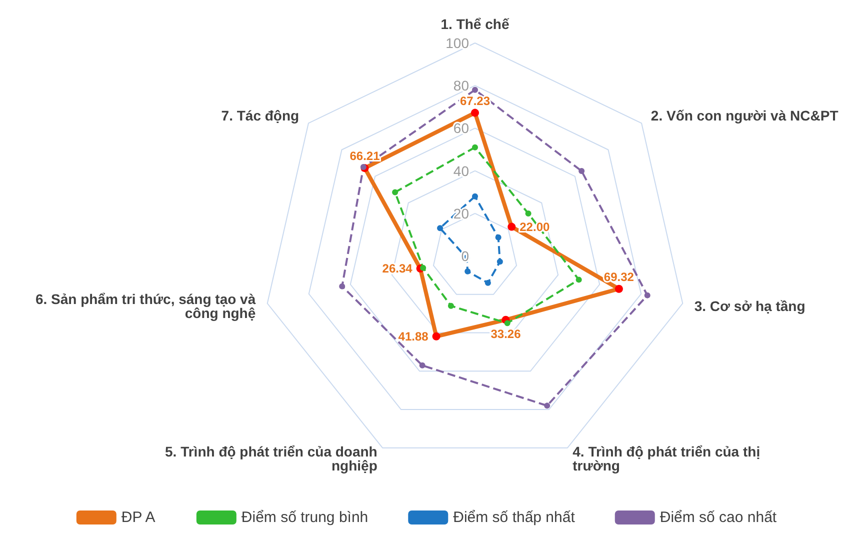 The height and width of the screenshot is (535, 853). Describe the element at coordinates (461, 213) in the screenshot. I see `y-tick-label: 20` at that location.